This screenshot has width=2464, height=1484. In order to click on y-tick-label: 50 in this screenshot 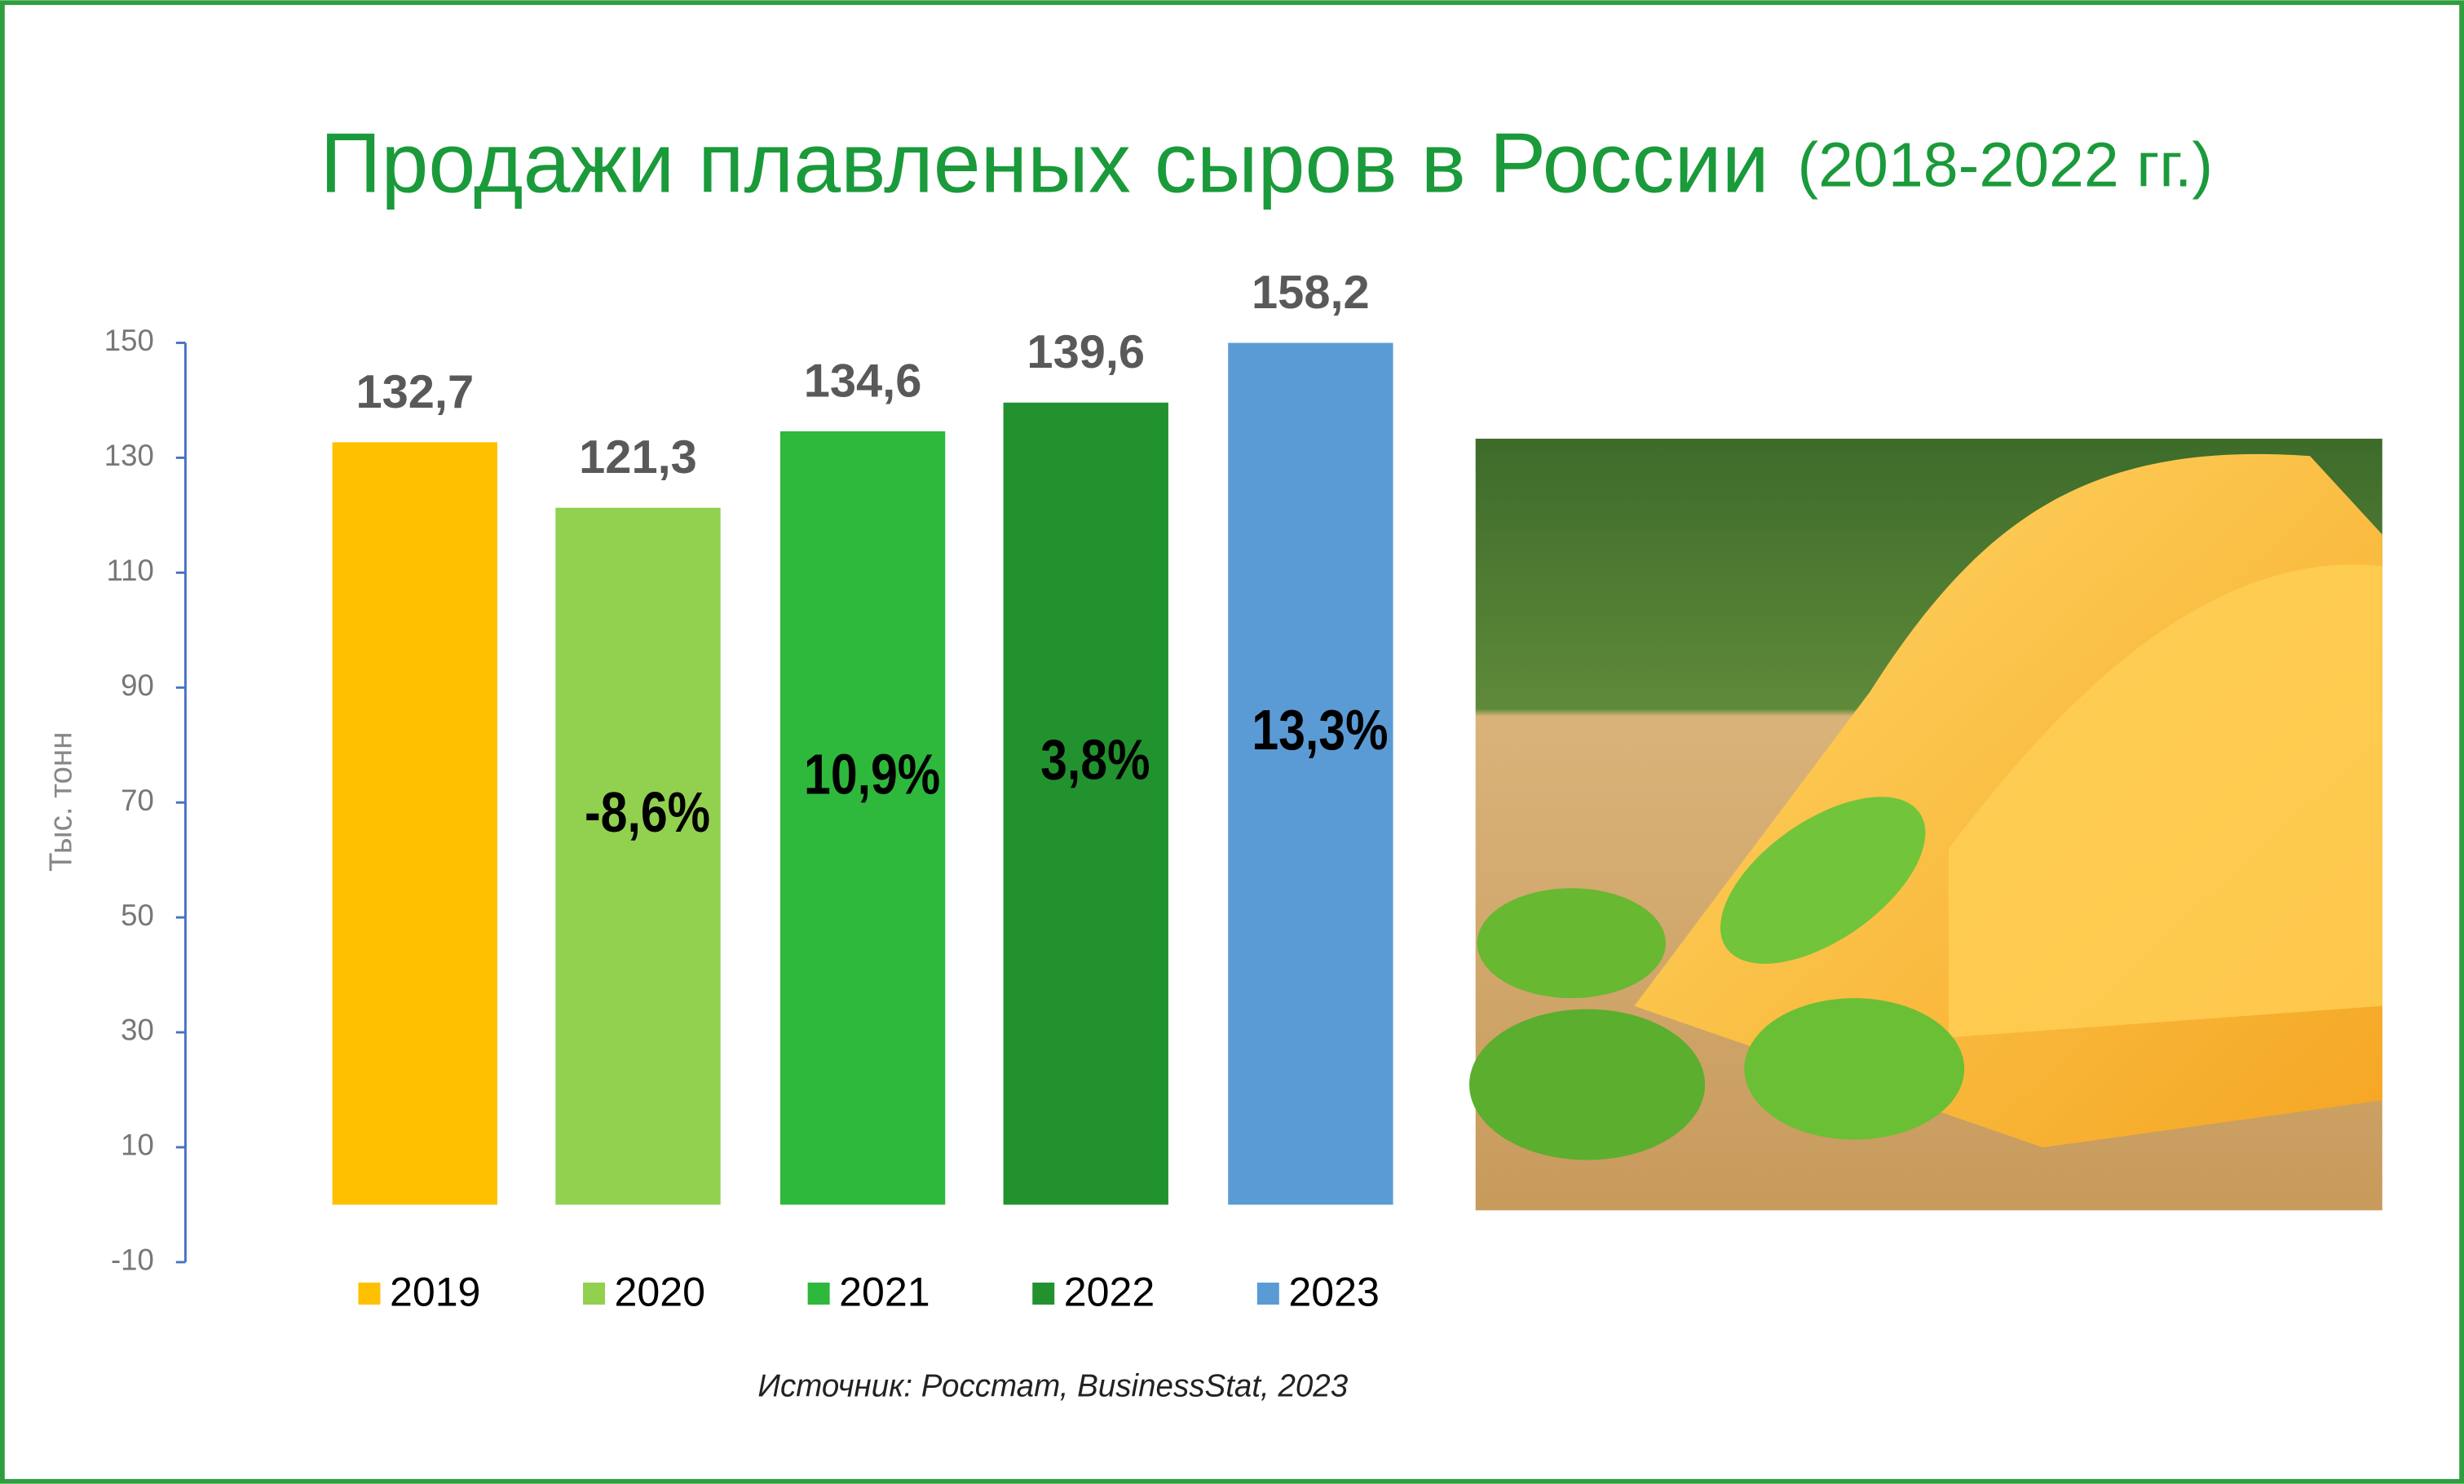, I will do `click(137, 915)`.